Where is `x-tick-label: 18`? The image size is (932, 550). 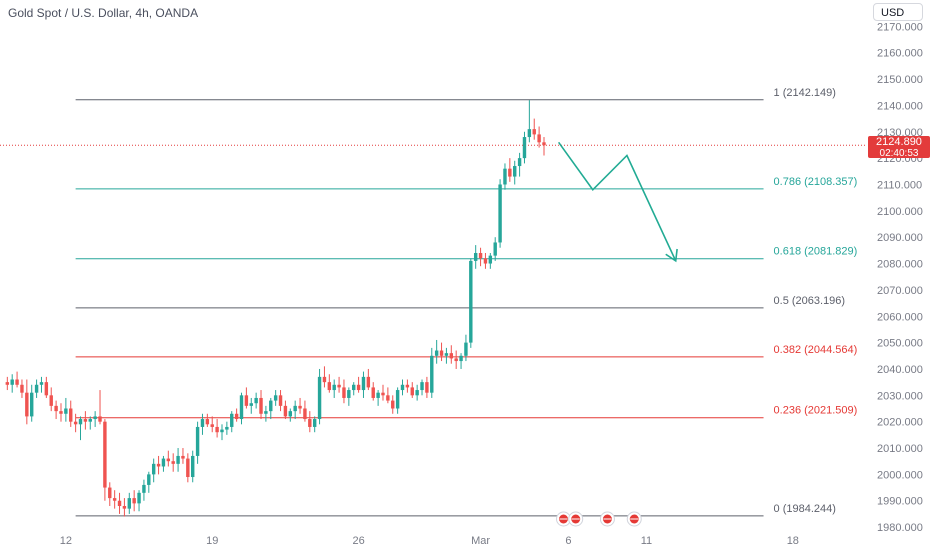
x-tick-label: 18 is located at coordinates (793, 541).